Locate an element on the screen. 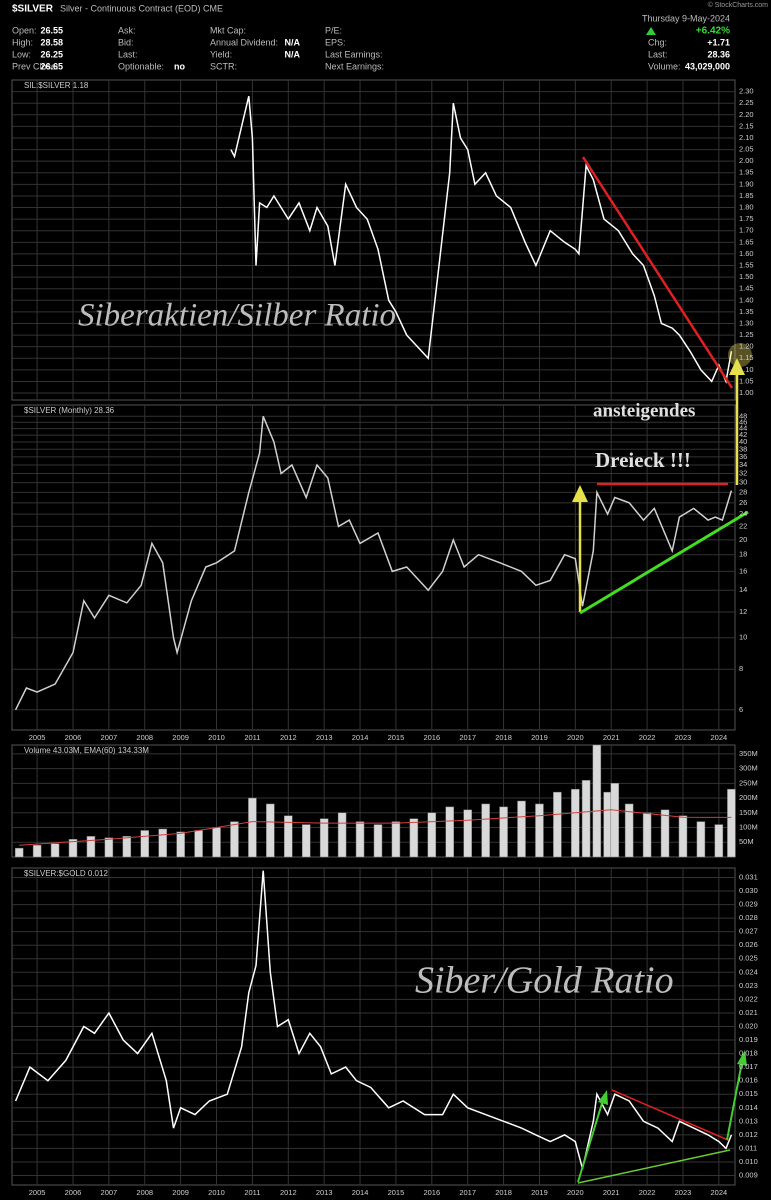 The width and height of the screenshot is (771, 1200). y-tick-label: 1.30 is located at coordinates (746, 322).